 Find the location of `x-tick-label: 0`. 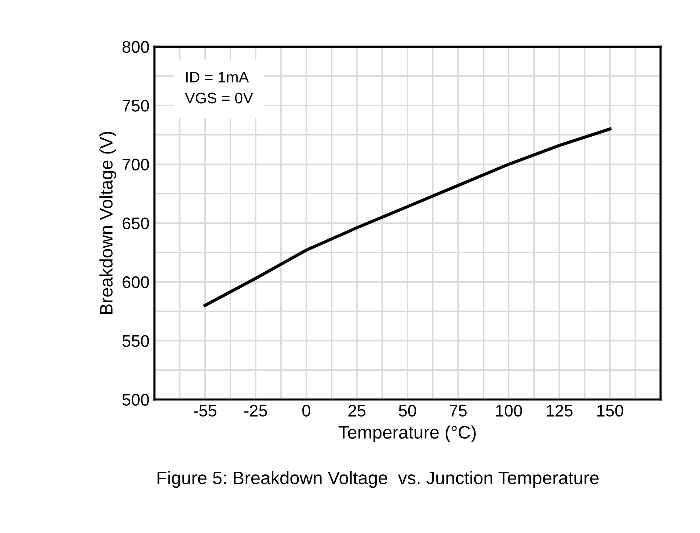

x-tick-label: 0 is located at coordinates (306, 411).